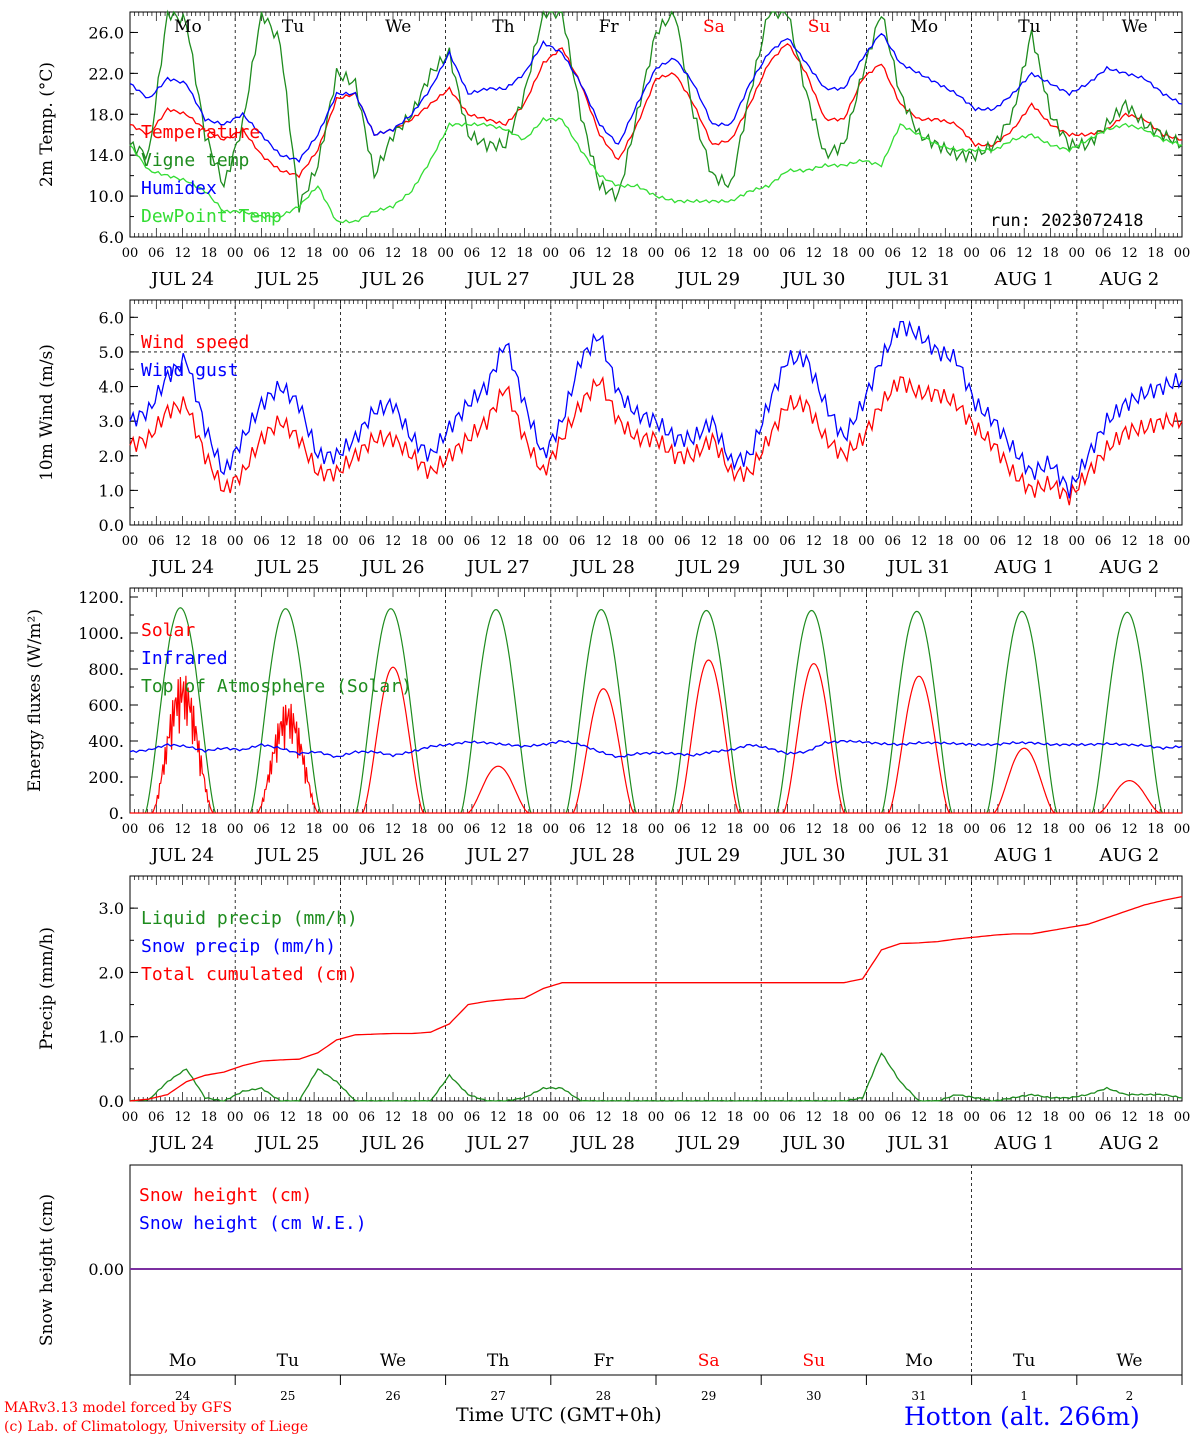 The image size is (1194, 1440). What do you see at coordinates (392, 1143) in the screenshot?
I see `date-label: JUL 26` at bounding box center [392, 1143].